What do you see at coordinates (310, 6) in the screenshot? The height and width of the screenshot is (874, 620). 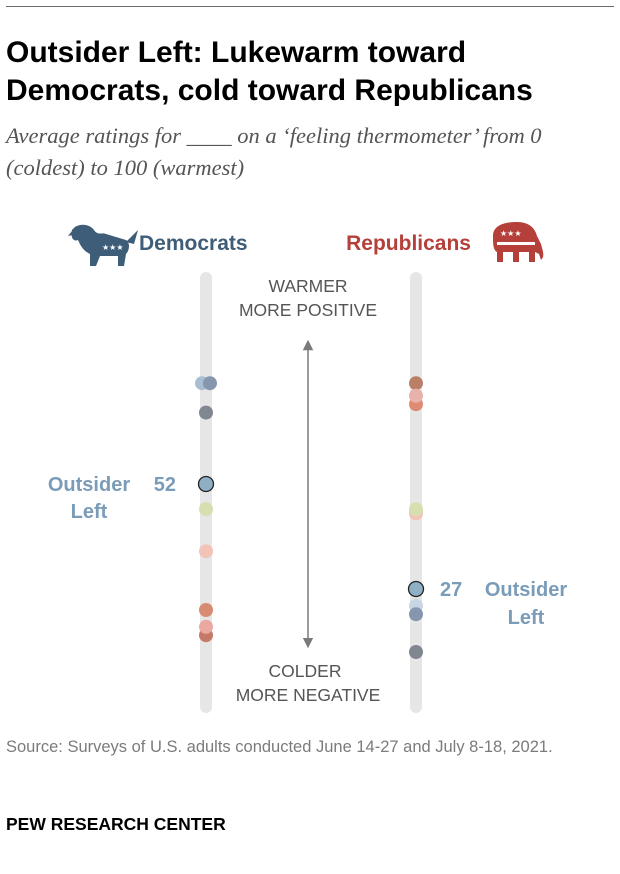 I see `top-rule` at bounding box center [310, 6].